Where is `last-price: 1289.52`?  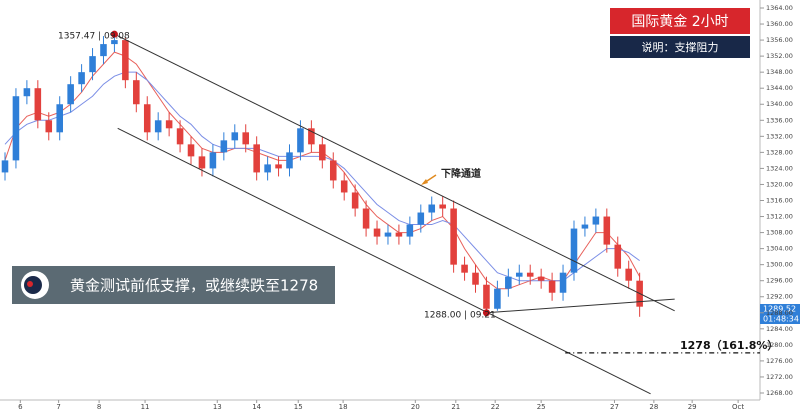 last-price: 1289.52 is located at coordinates (779, 309).